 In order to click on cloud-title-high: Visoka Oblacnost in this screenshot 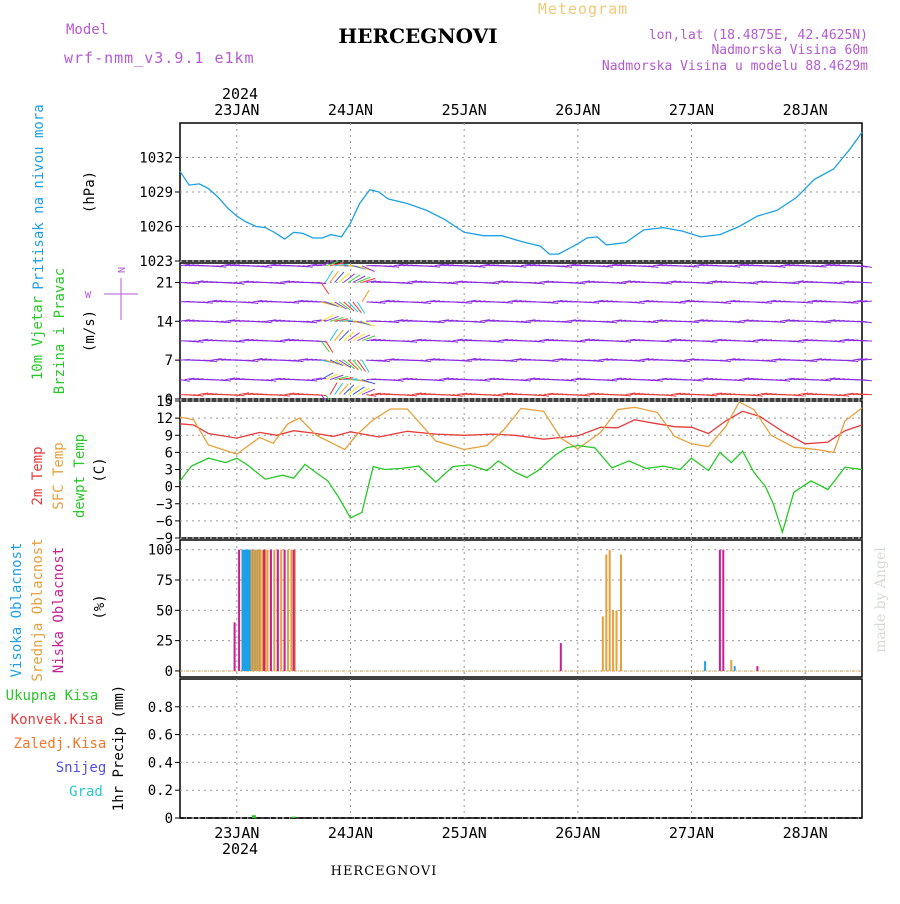, I will do `click(17, 610)`.